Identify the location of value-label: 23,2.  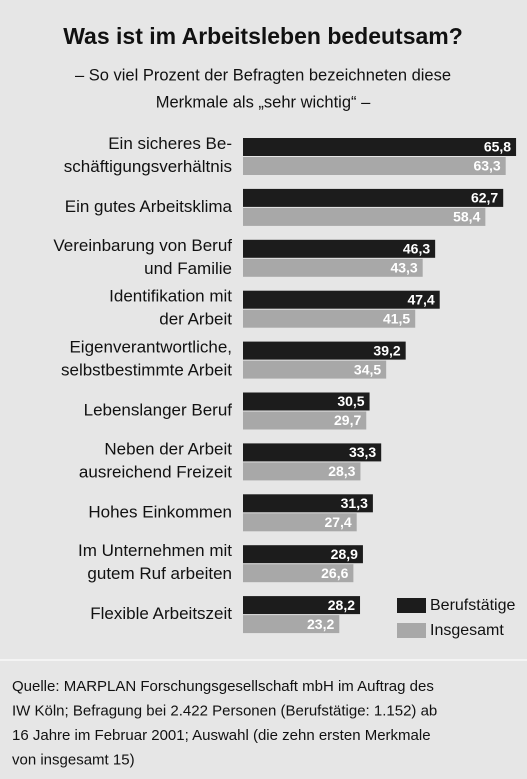
(320, 624).